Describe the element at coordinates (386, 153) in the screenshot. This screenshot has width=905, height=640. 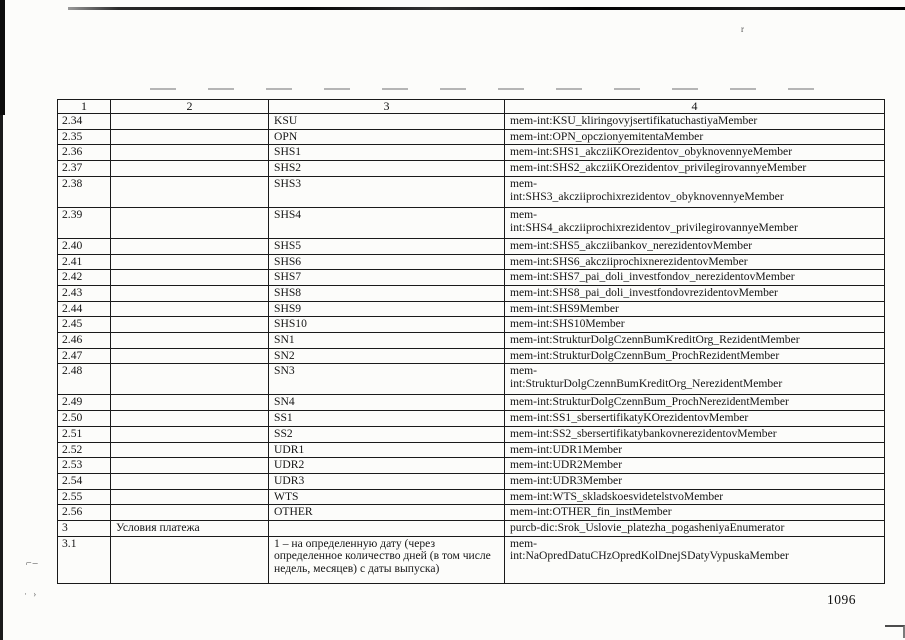
I see `cell-c3: SHS1` at that location.